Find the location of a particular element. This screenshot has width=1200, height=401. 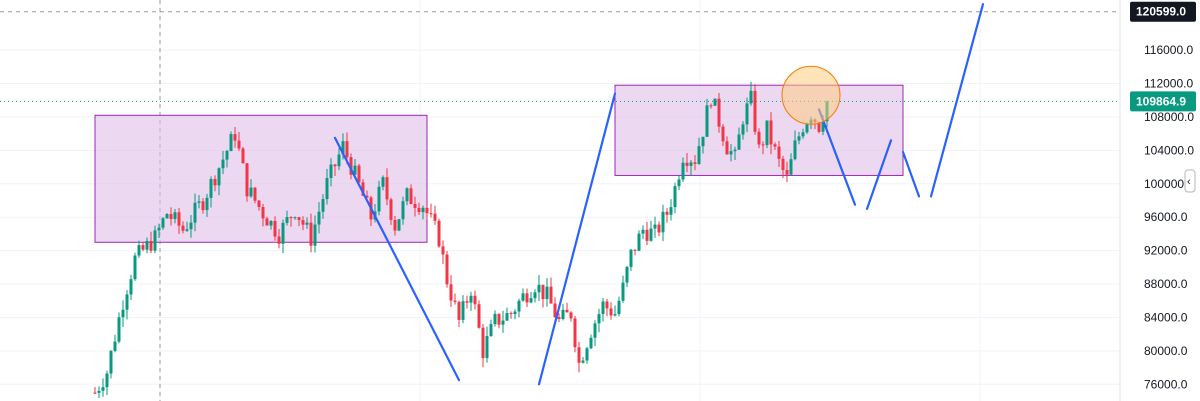

price-axis-background is located at coordinates (1160, 200).